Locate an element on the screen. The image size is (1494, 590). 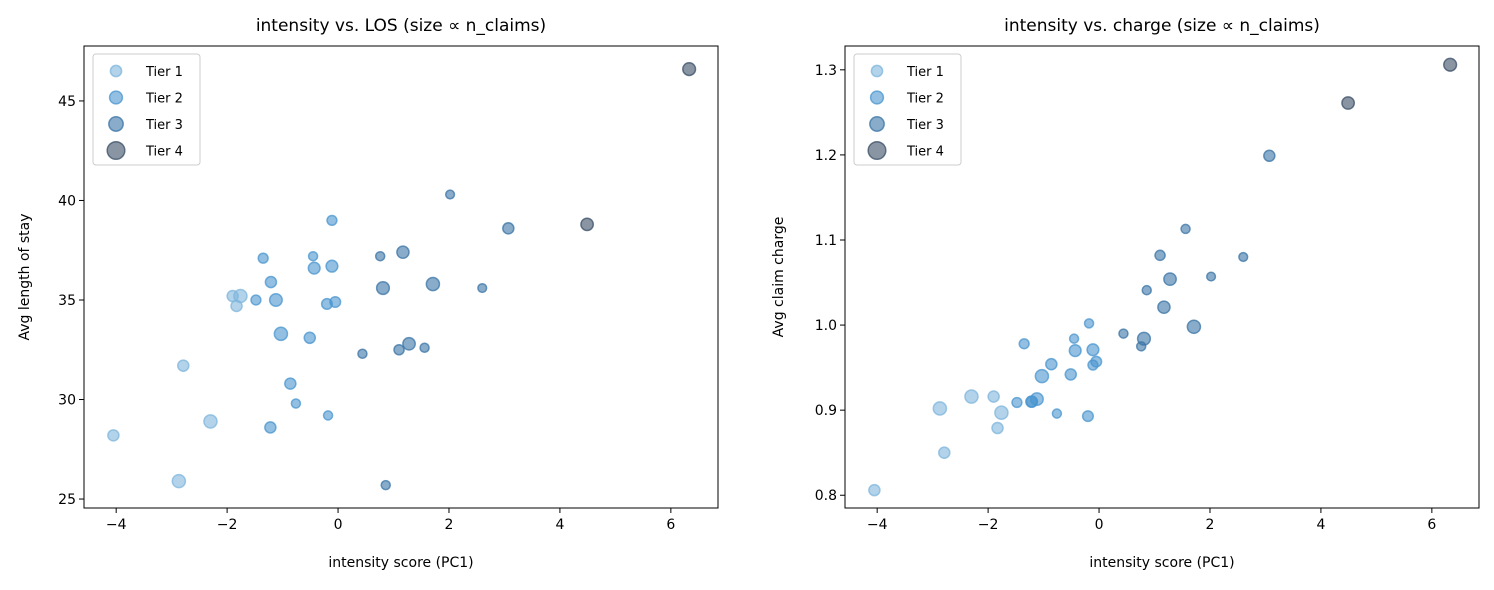
y-tick-label: 25 is located at coordinates (67, 500).